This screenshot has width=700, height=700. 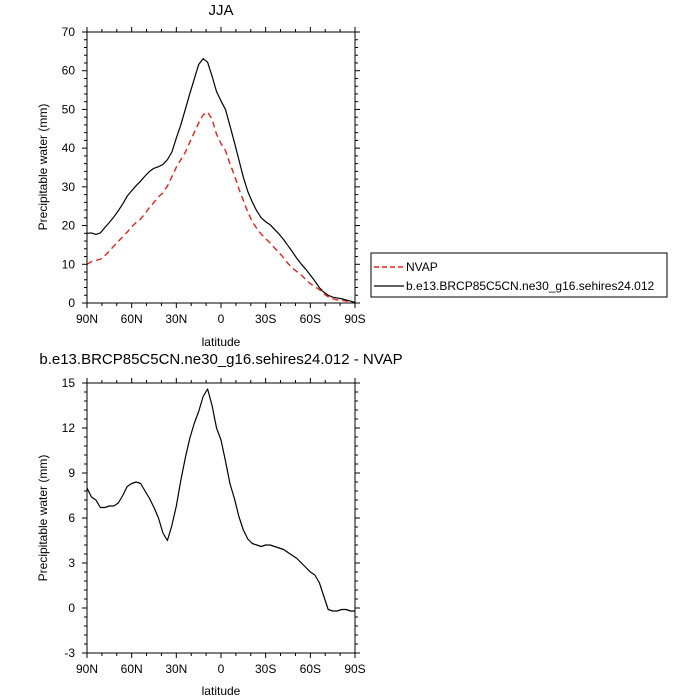 I want to click on bottom-y-tick-label: 3, so click(x=71, y=563).